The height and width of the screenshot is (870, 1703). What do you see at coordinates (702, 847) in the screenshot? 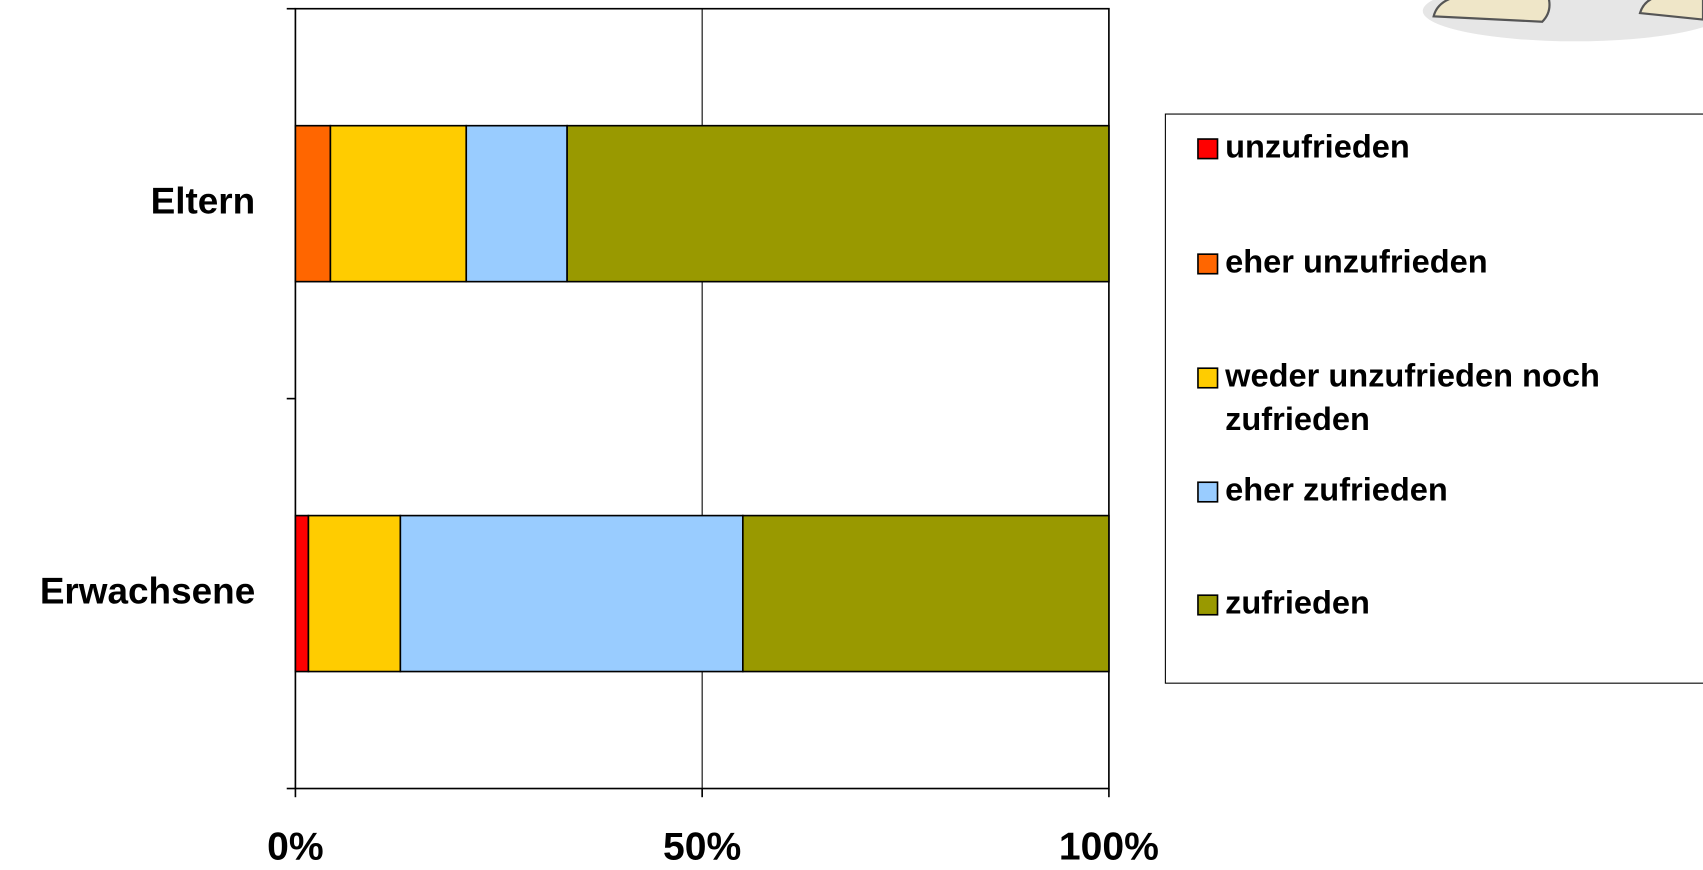
I see `x-tick-label: 50%` at bounding box center [702, 847].